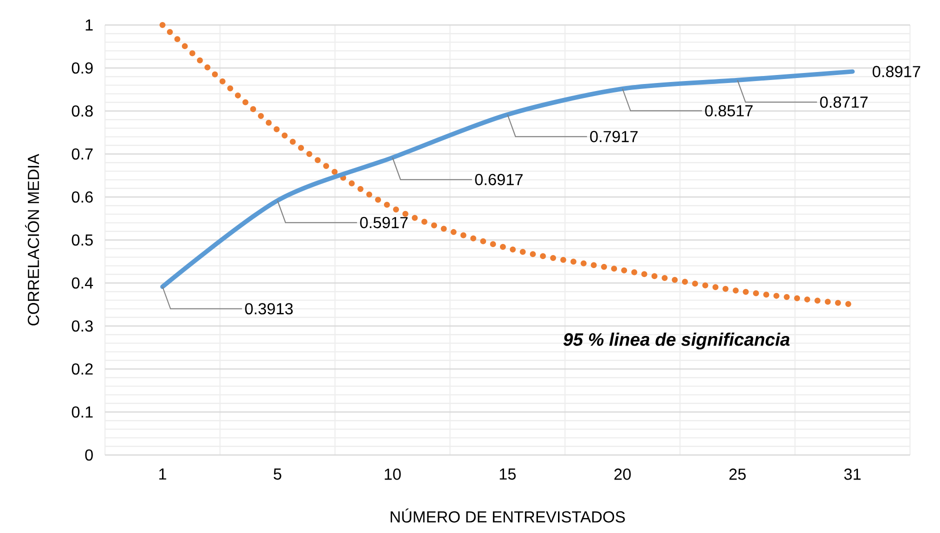 This screenshot has width=940, height=533. I want to click on y-tick-label: 0.7, so click(82, 154).